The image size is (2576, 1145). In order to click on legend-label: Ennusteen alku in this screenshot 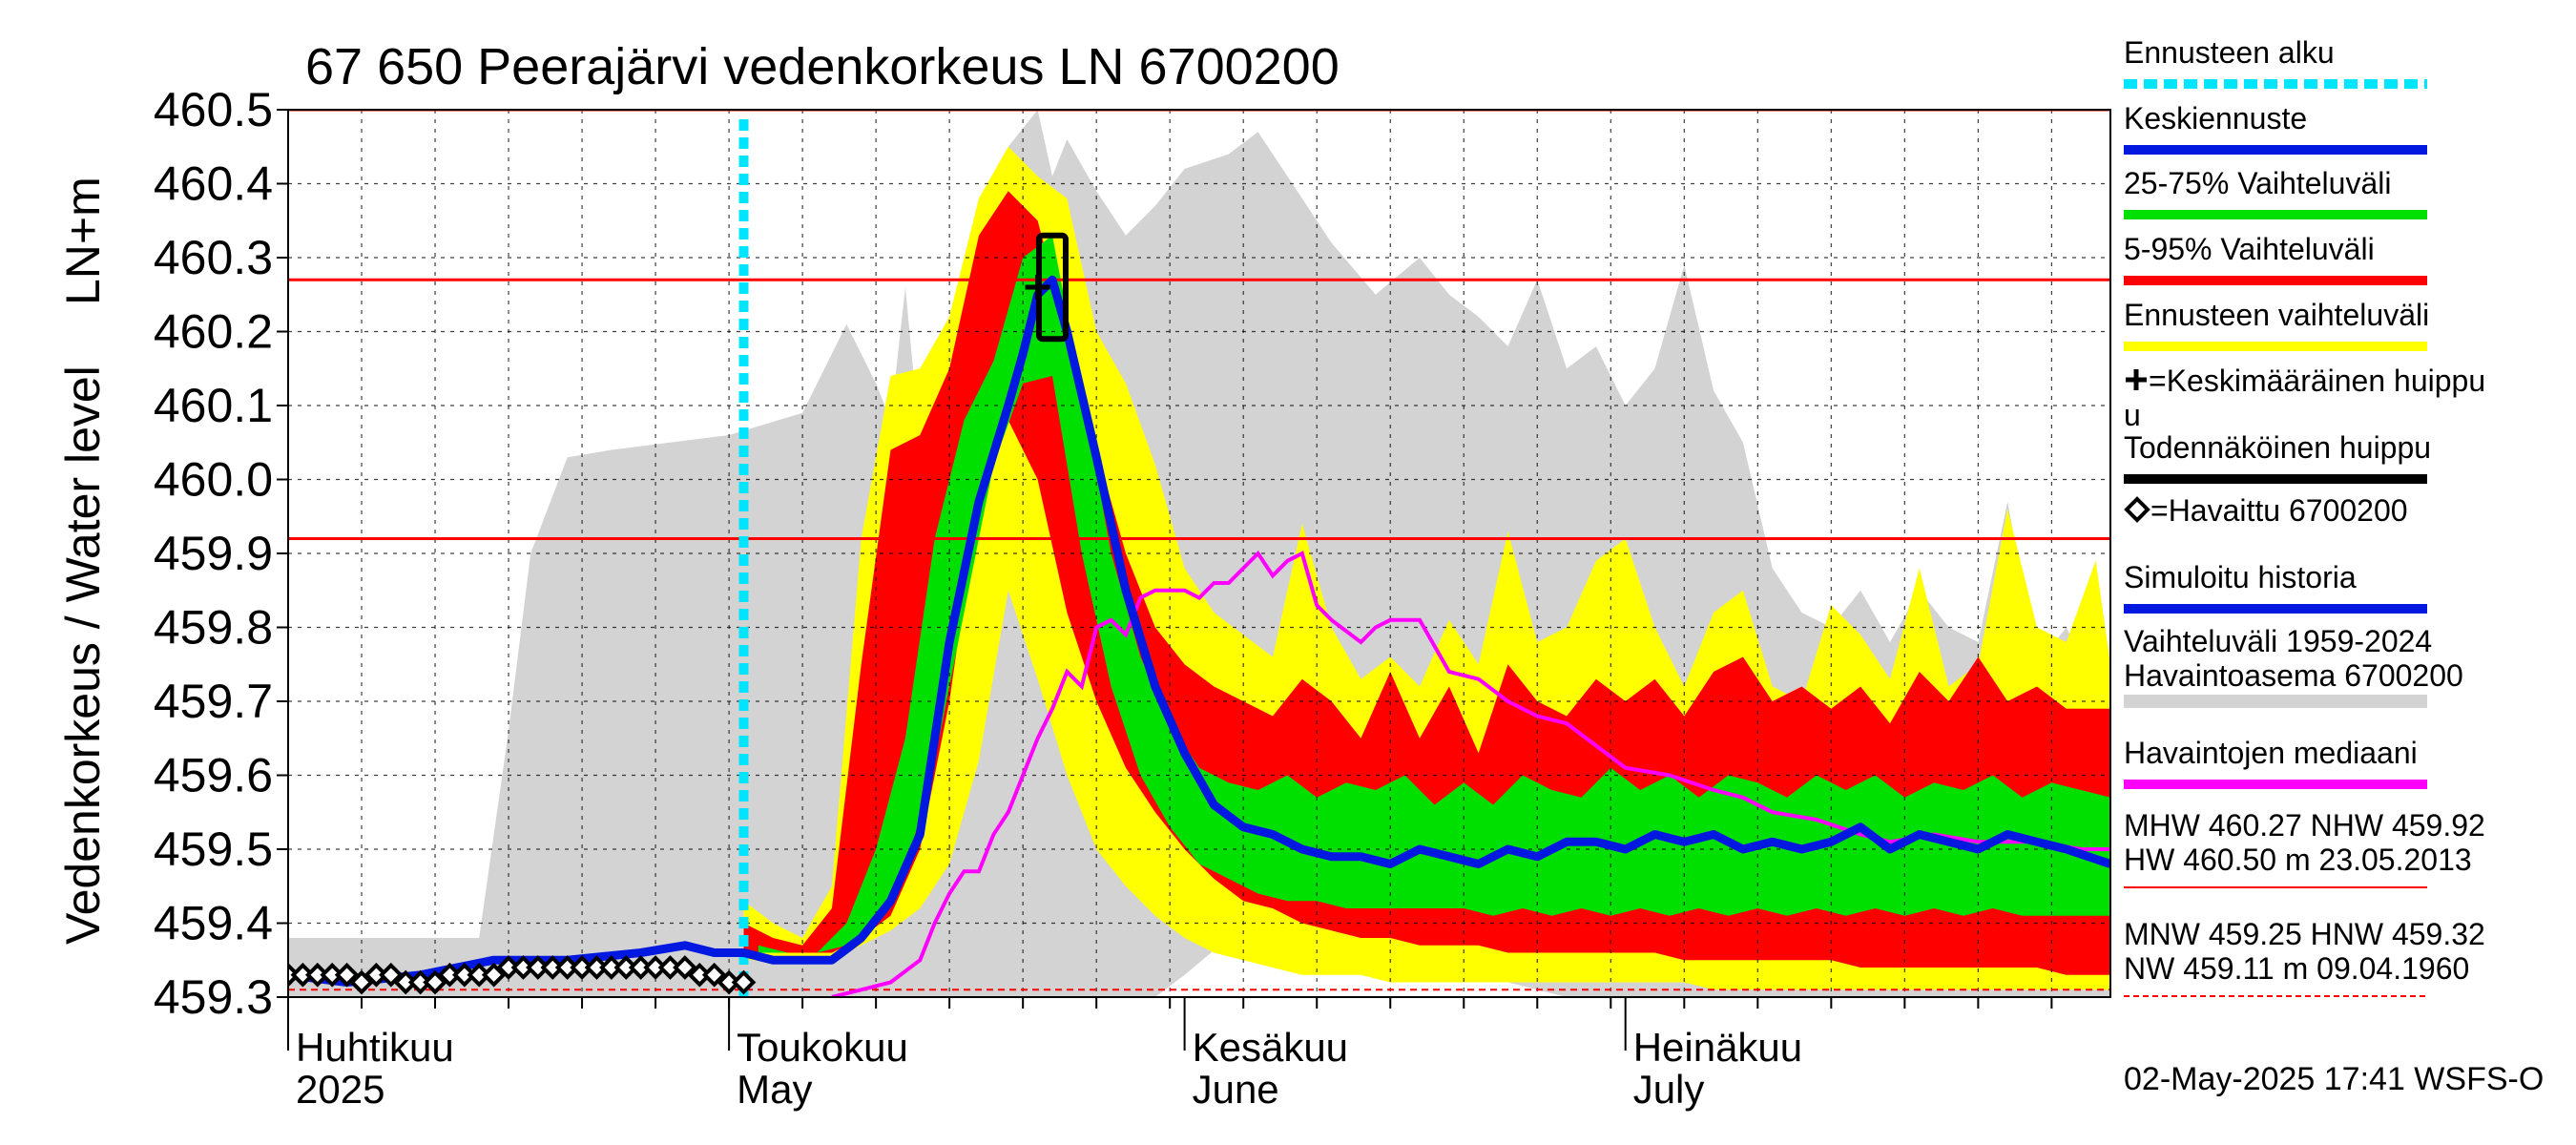, I will do `click(2229, 53)`.